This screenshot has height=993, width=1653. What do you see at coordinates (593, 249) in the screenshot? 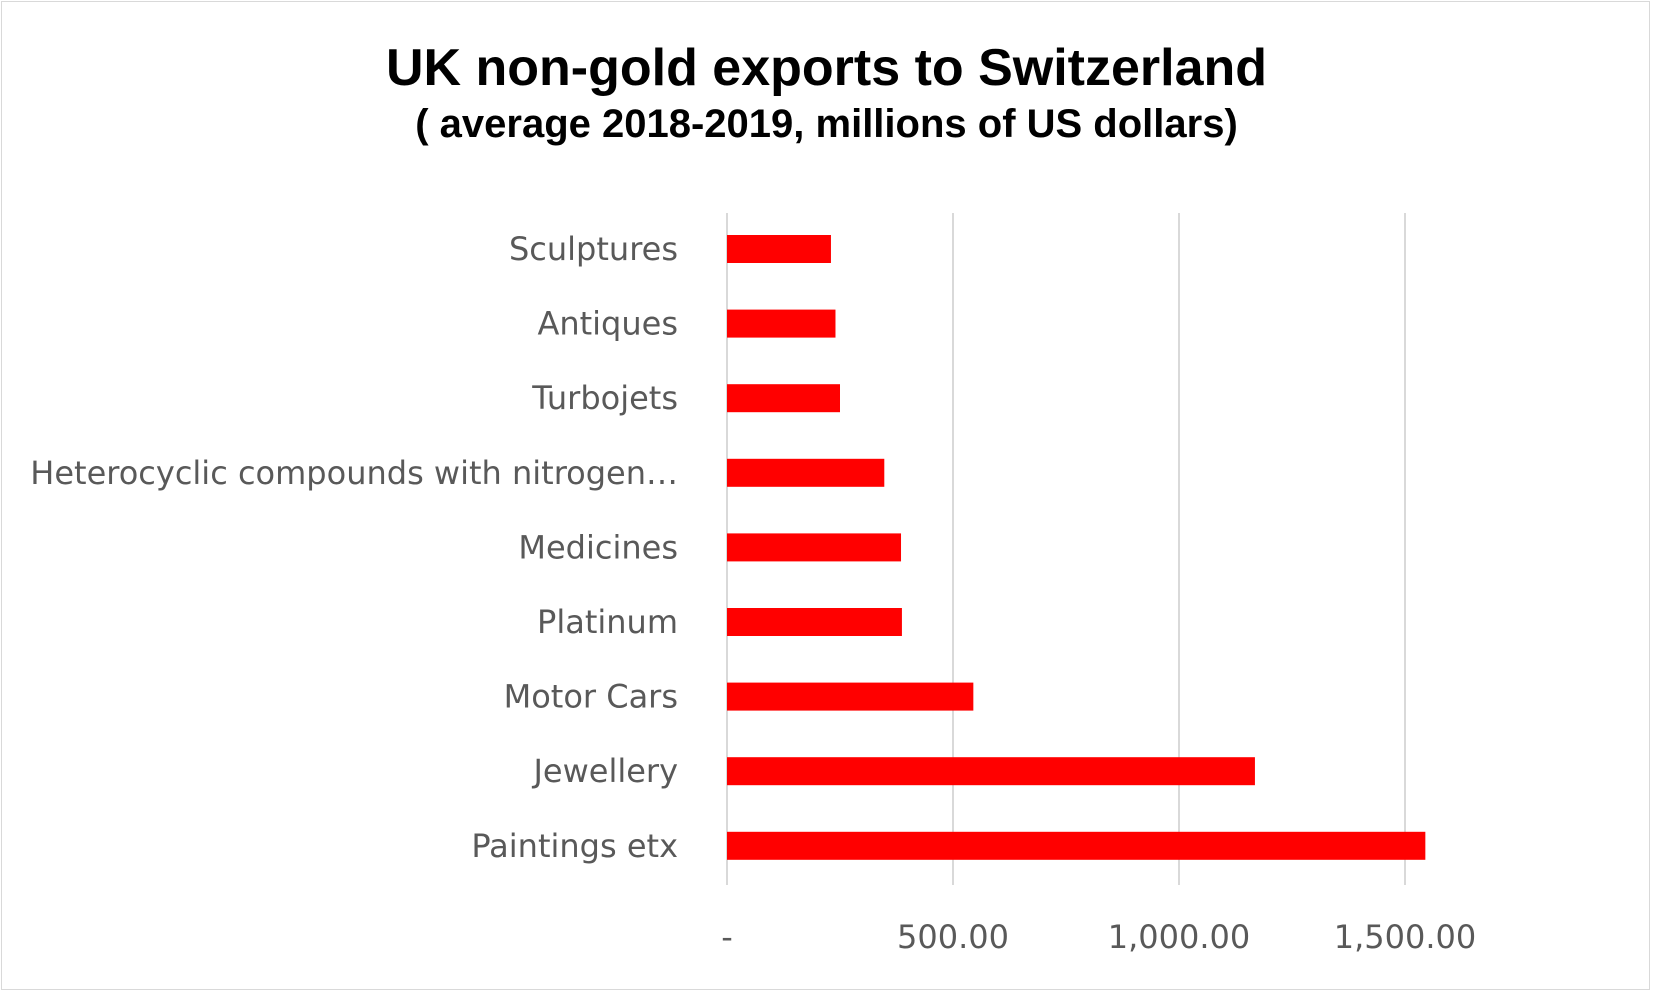
I see `category-label: Sculptures` at bounding box center [593, 249].